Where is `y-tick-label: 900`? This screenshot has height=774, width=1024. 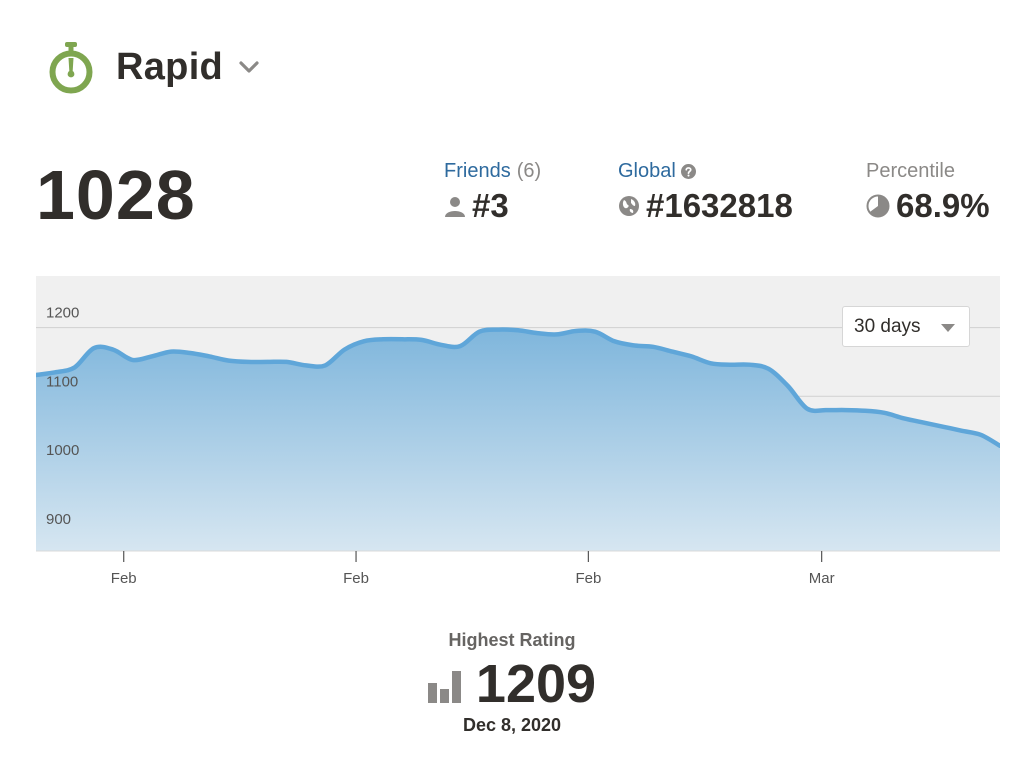 y-tick-label: 900 is located at coordinates (58, 519).